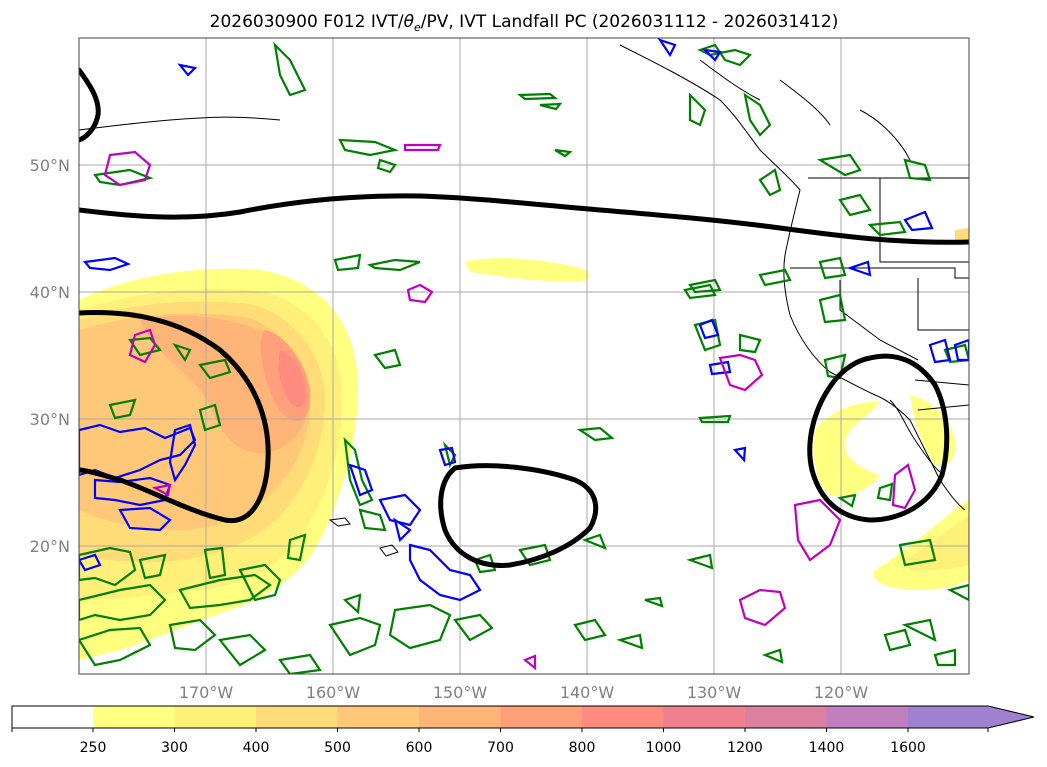 The image size is (1047, 767). What do you see at coordinates (174, 748) in the screenshot?
I see `colorbar-tick-label: 300` at bounding box center [174, 748].